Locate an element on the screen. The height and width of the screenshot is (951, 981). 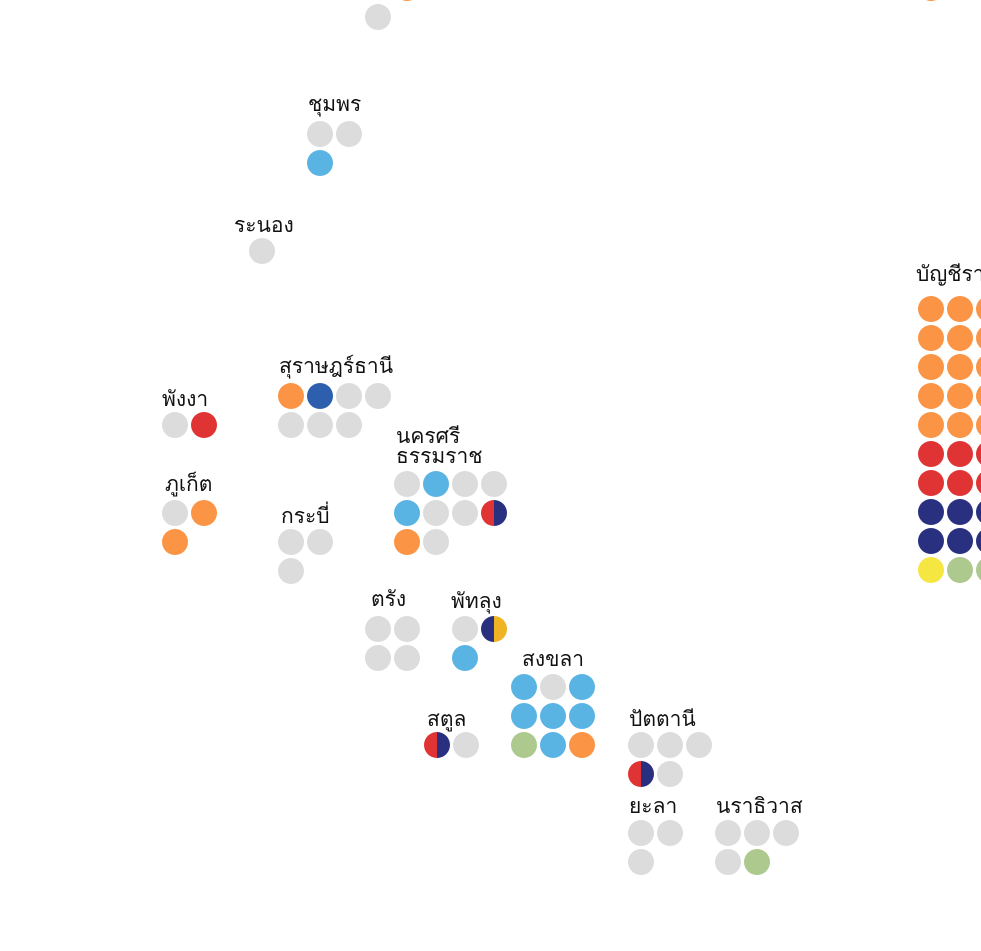
province: บัญชีรายชื่อ is located at coordinates (948, 421).